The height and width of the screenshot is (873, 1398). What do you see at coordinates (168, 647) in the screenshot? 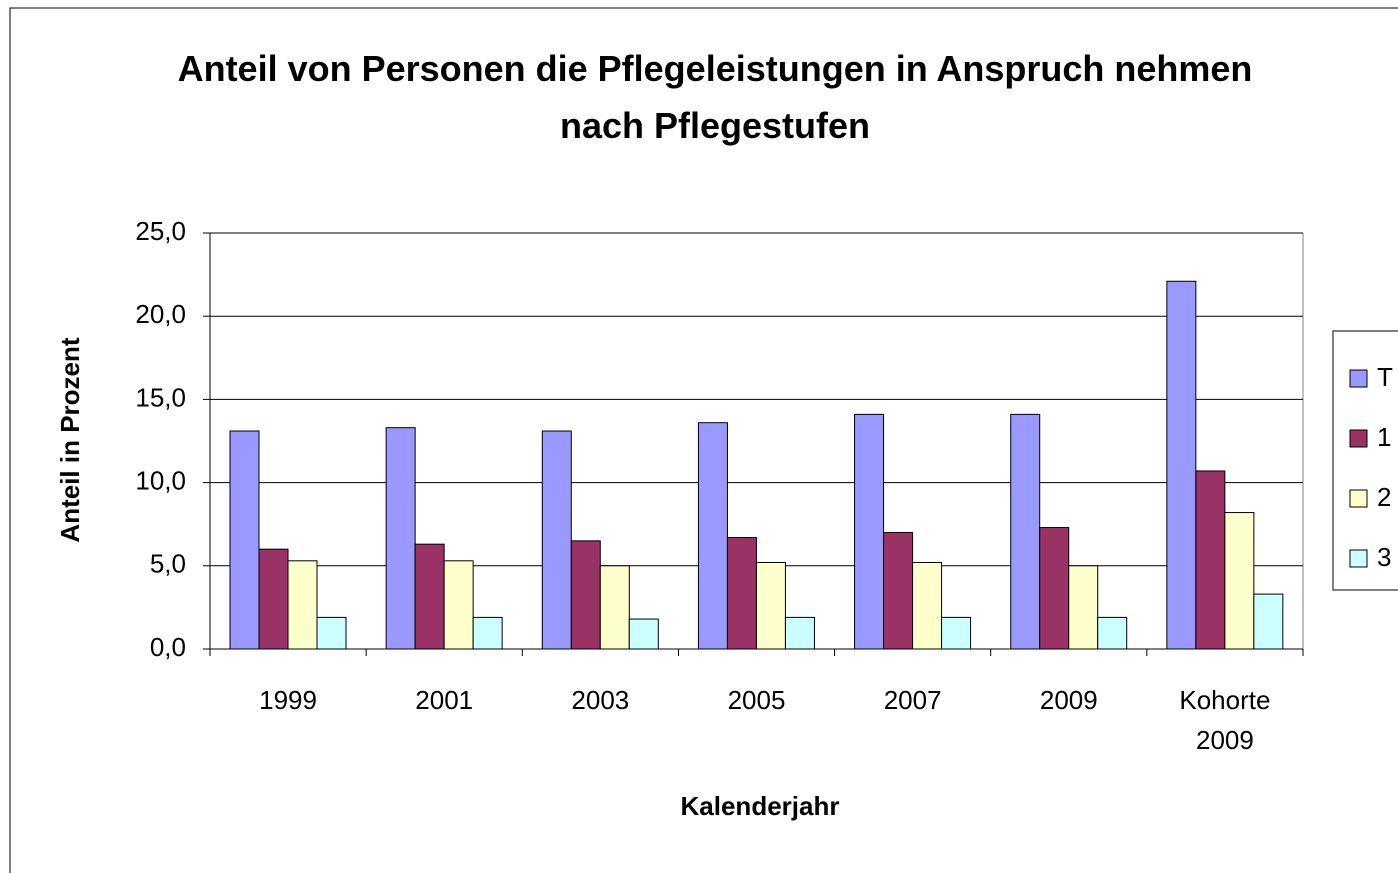
I see `y-tick-label: 0,0` at bounding box center [168, 647].